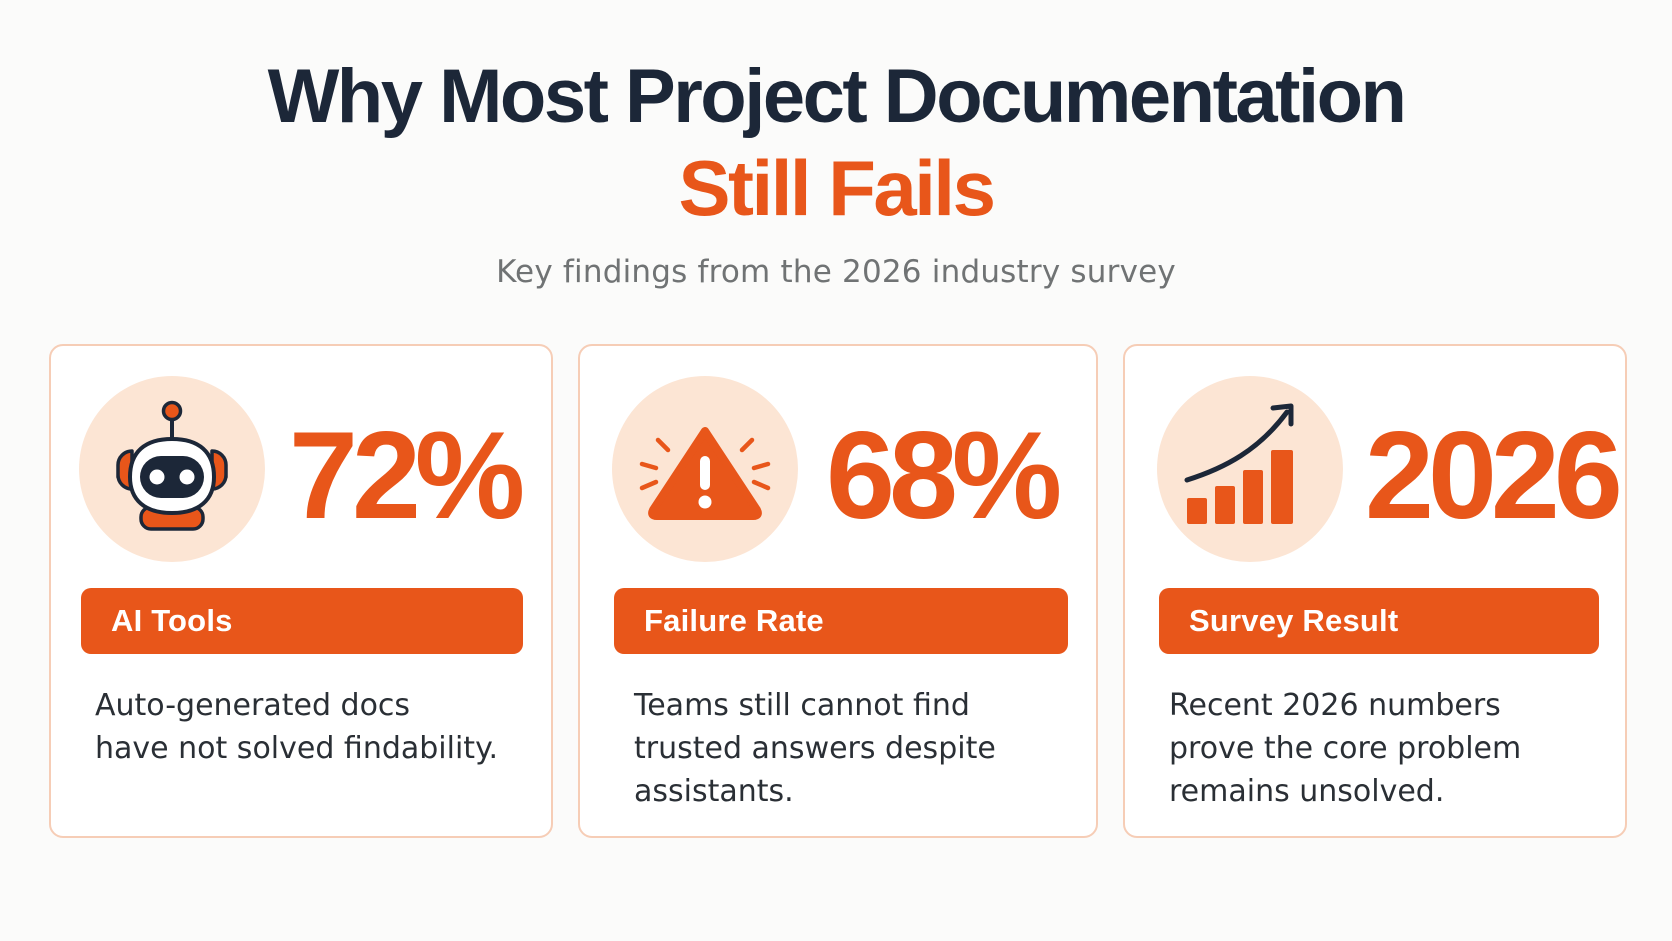 This screenshot has height=941, width=1672. Describe the element at coordinates (705, 469) in the screenshot. I see `warning-icon` at that location.